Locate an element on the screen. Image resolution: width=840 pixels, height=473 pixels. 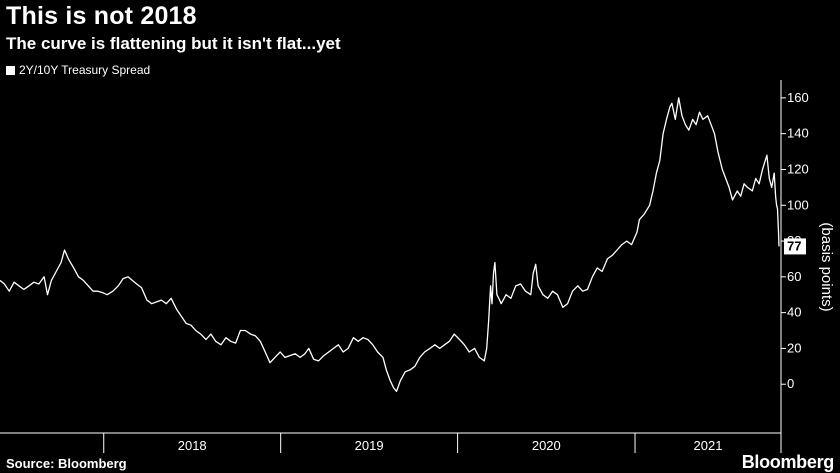
x-tick-label: 2020 is located at coordinates (546, 445).